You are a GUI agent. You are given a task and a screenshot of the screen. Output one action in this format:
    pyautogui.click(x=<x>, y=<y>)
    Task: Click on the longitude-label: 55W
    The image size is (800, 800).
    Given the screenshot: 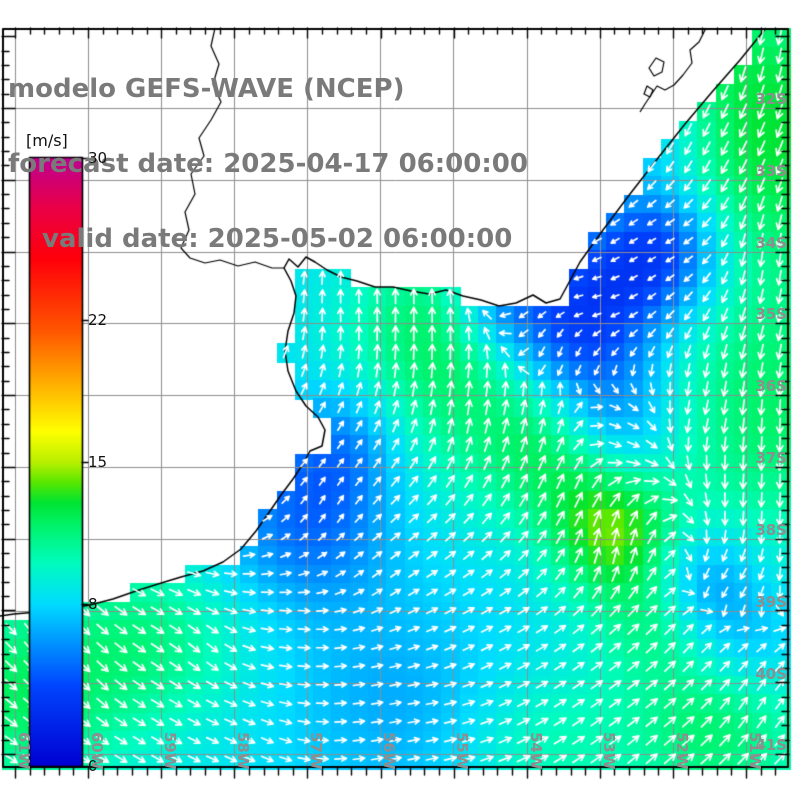 What is the action you would take?
    pyautogui.click(x=462, y=751)
    